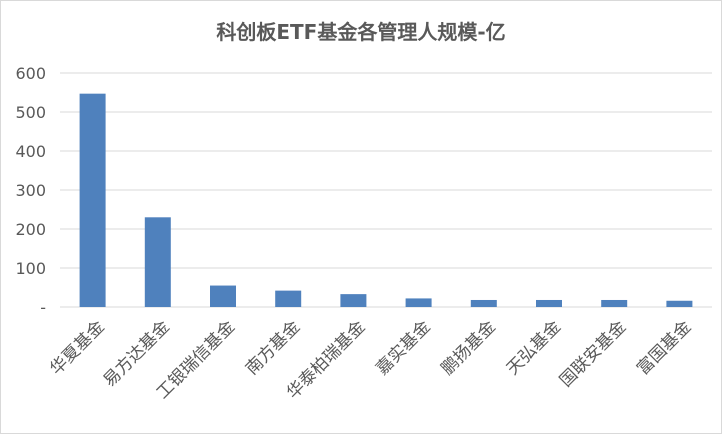 Image resolution: width=722 pixels, height=434 pixels. Describe the element at coordinates (77, 348) in the screenshot. I see `x-category-label: 华夏基金` at that location.